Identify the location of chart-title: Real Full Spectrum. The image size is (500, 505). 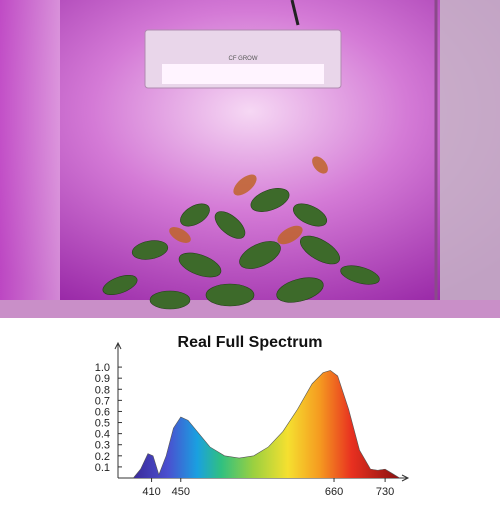
(250, 342).